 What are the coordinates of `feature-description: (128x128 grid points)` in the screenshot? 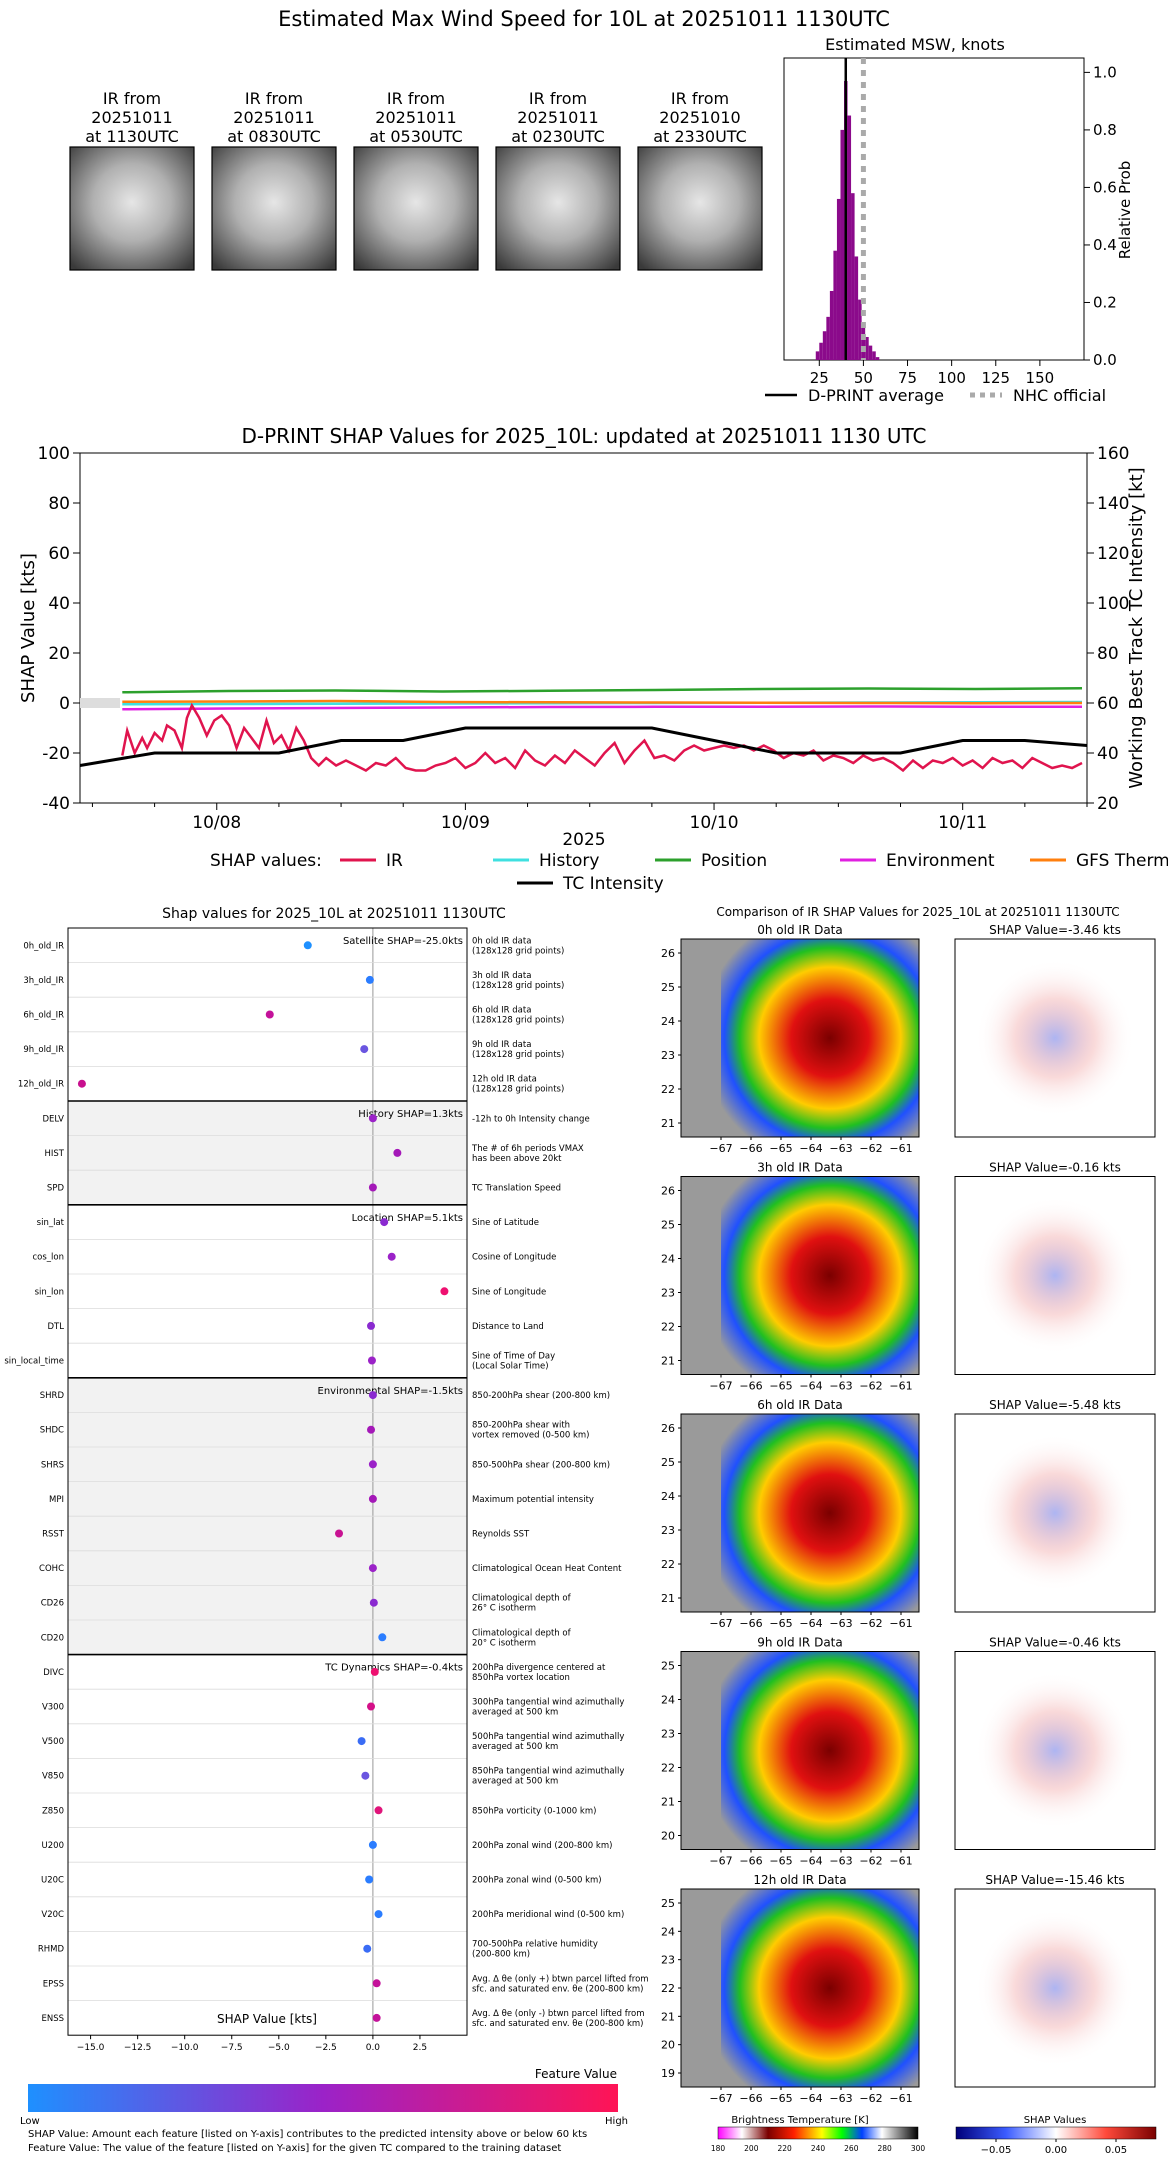 It's located at (518, 986).